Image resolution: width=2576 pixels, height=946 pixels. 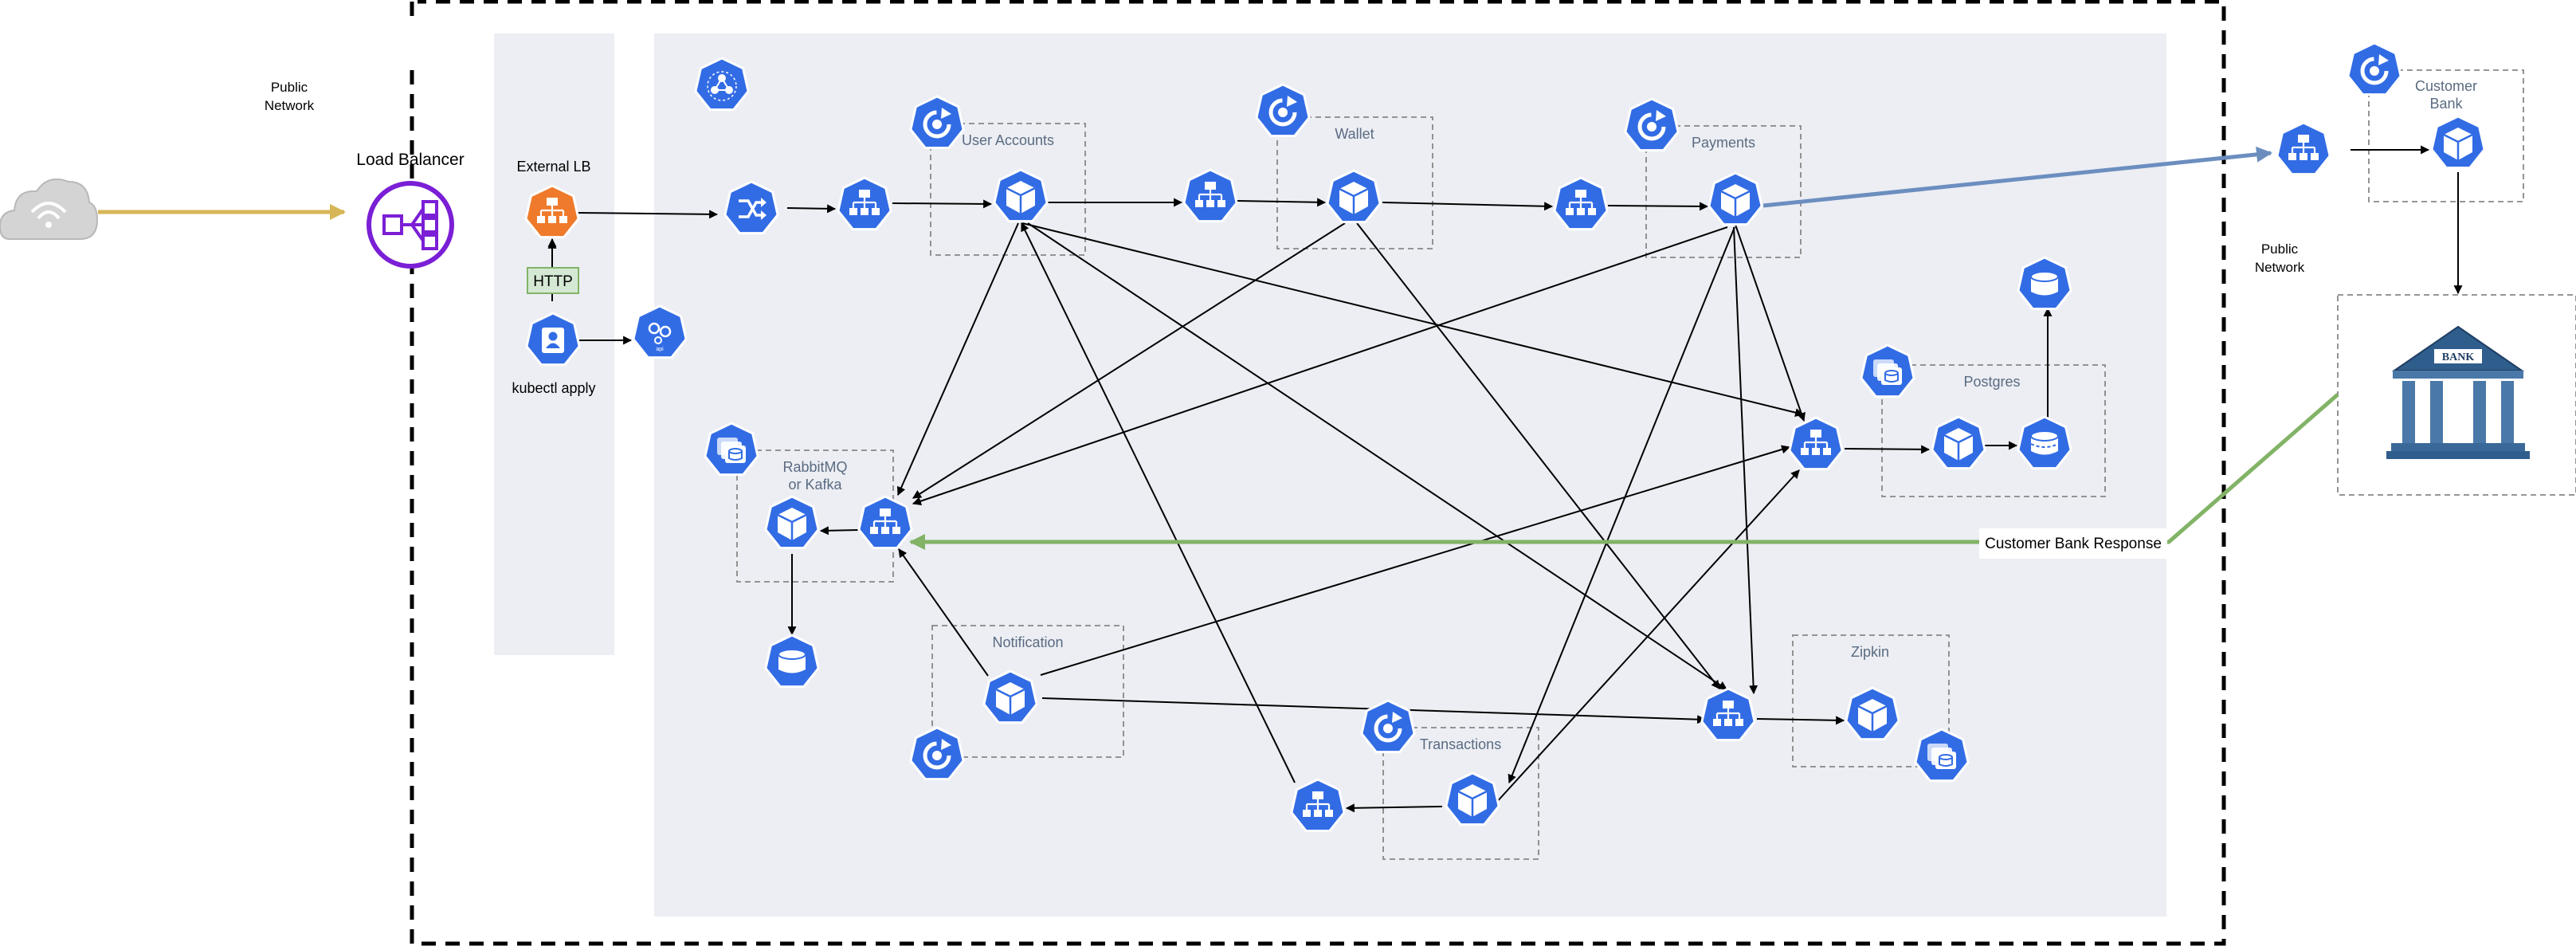 I want to click on user-accounts-group, so click(x=1008, y=190).